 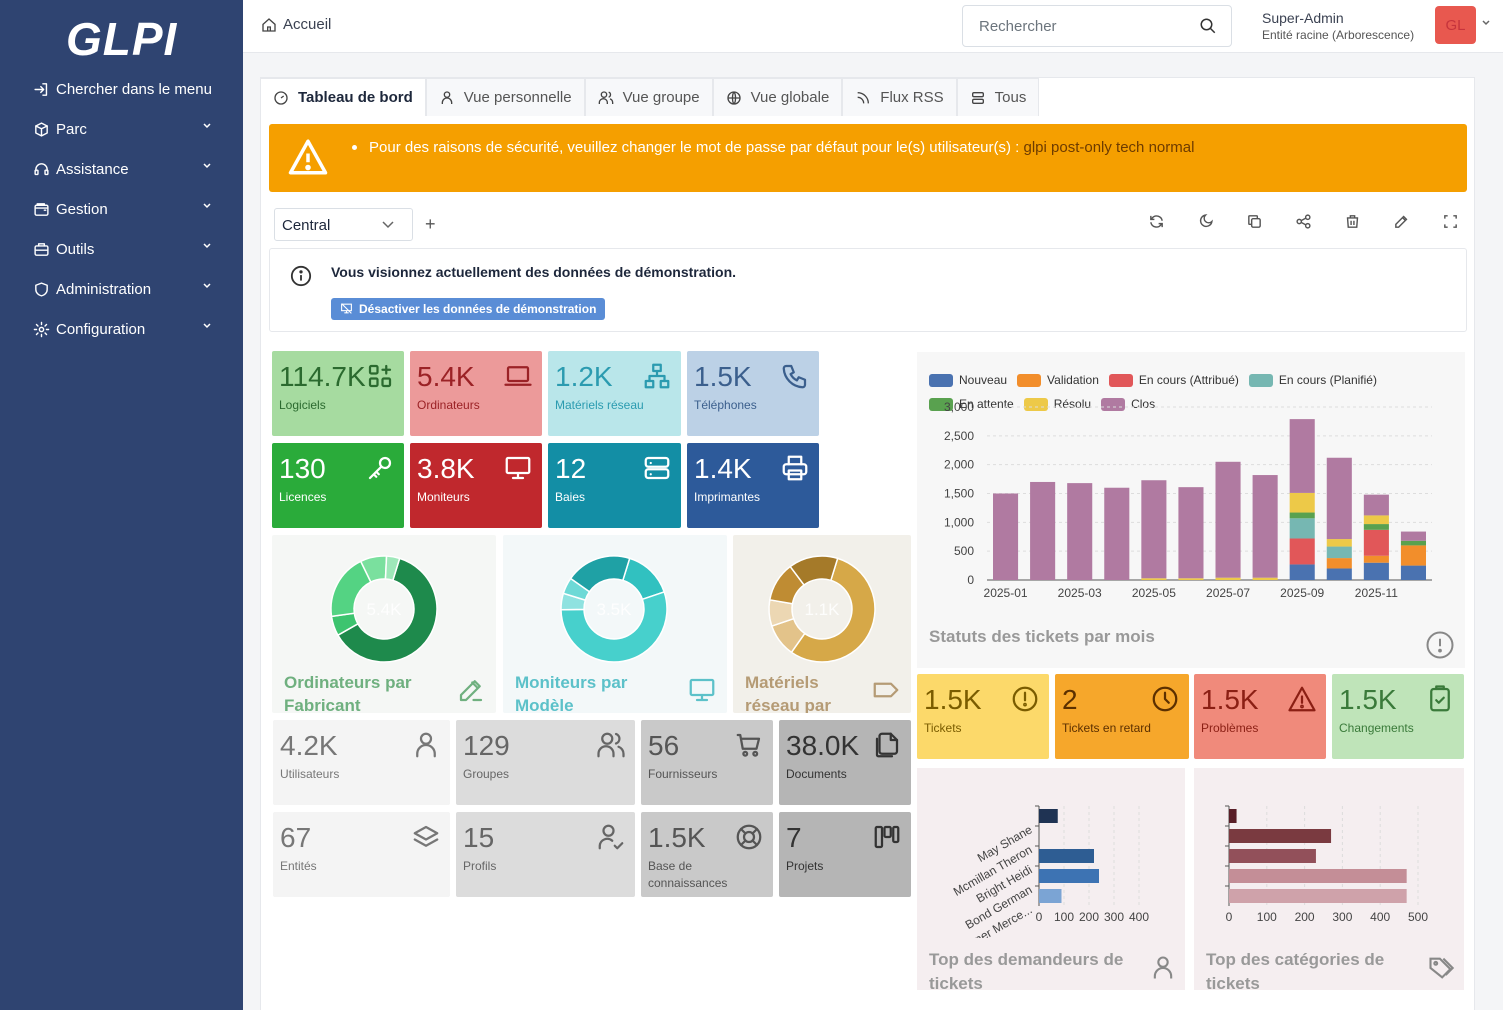 What do you see at coordinates (338, 485) in the screenshot?
I see `stat-card-4: 130 Licences` at bounding box center [338, 485].